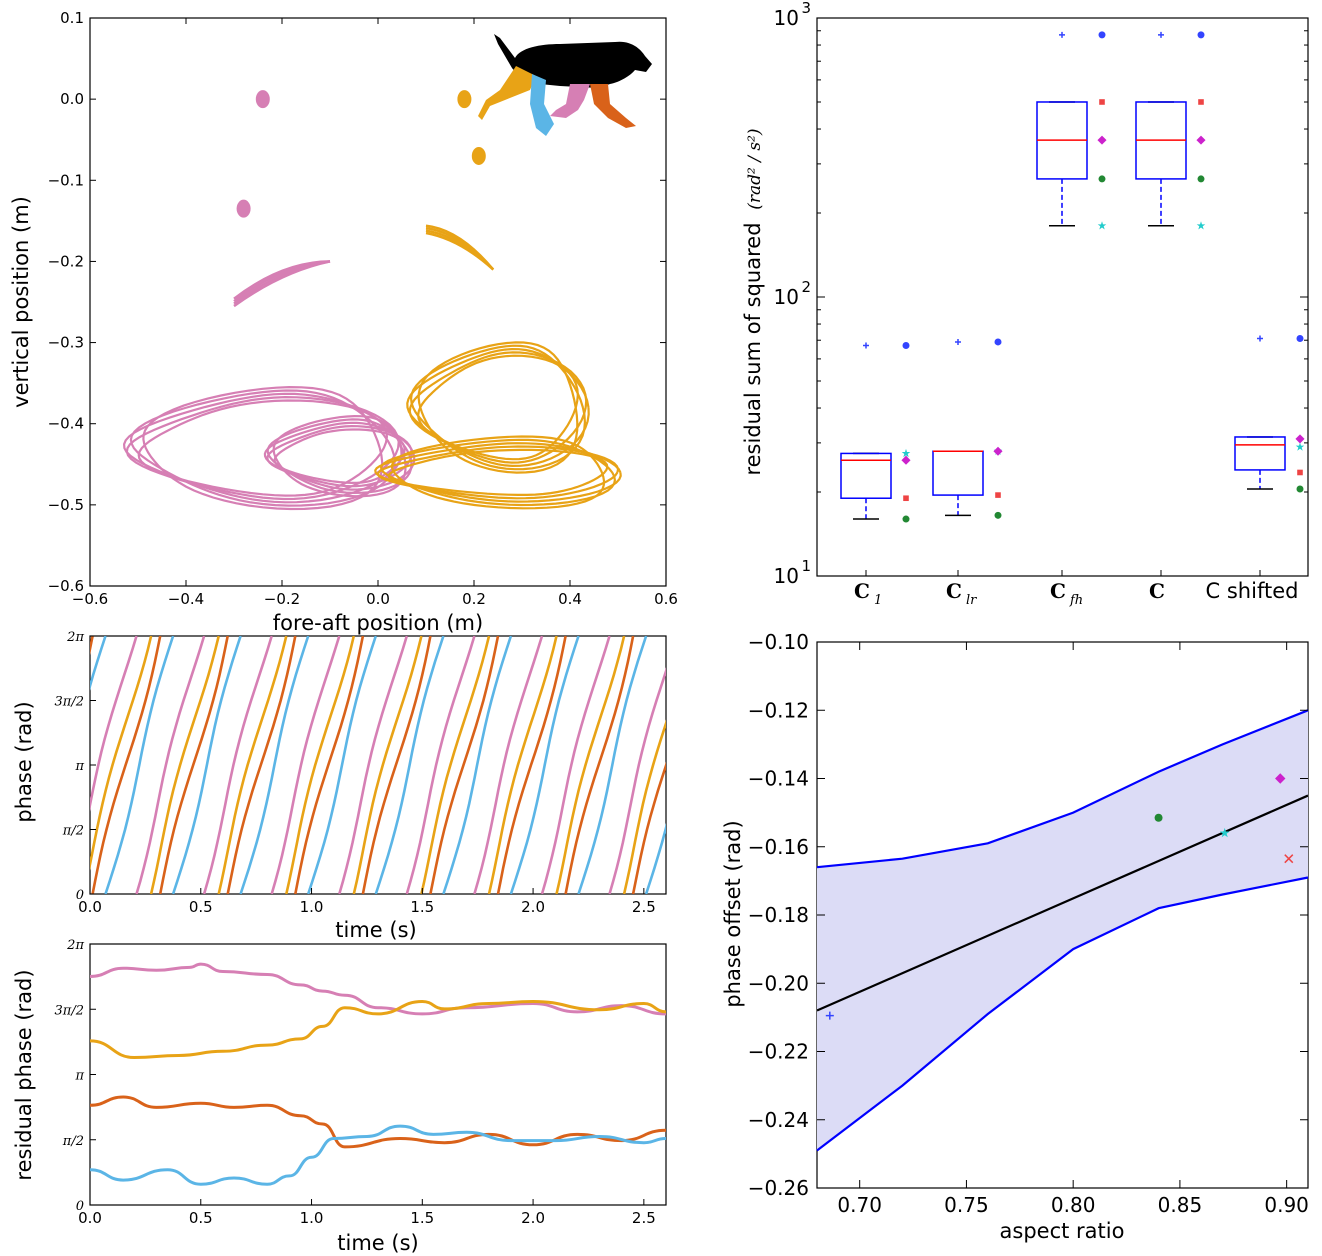  Describe the element at coordinates (75, 945) in the screenshot. I see `y-tick-label: 2π` at that location.